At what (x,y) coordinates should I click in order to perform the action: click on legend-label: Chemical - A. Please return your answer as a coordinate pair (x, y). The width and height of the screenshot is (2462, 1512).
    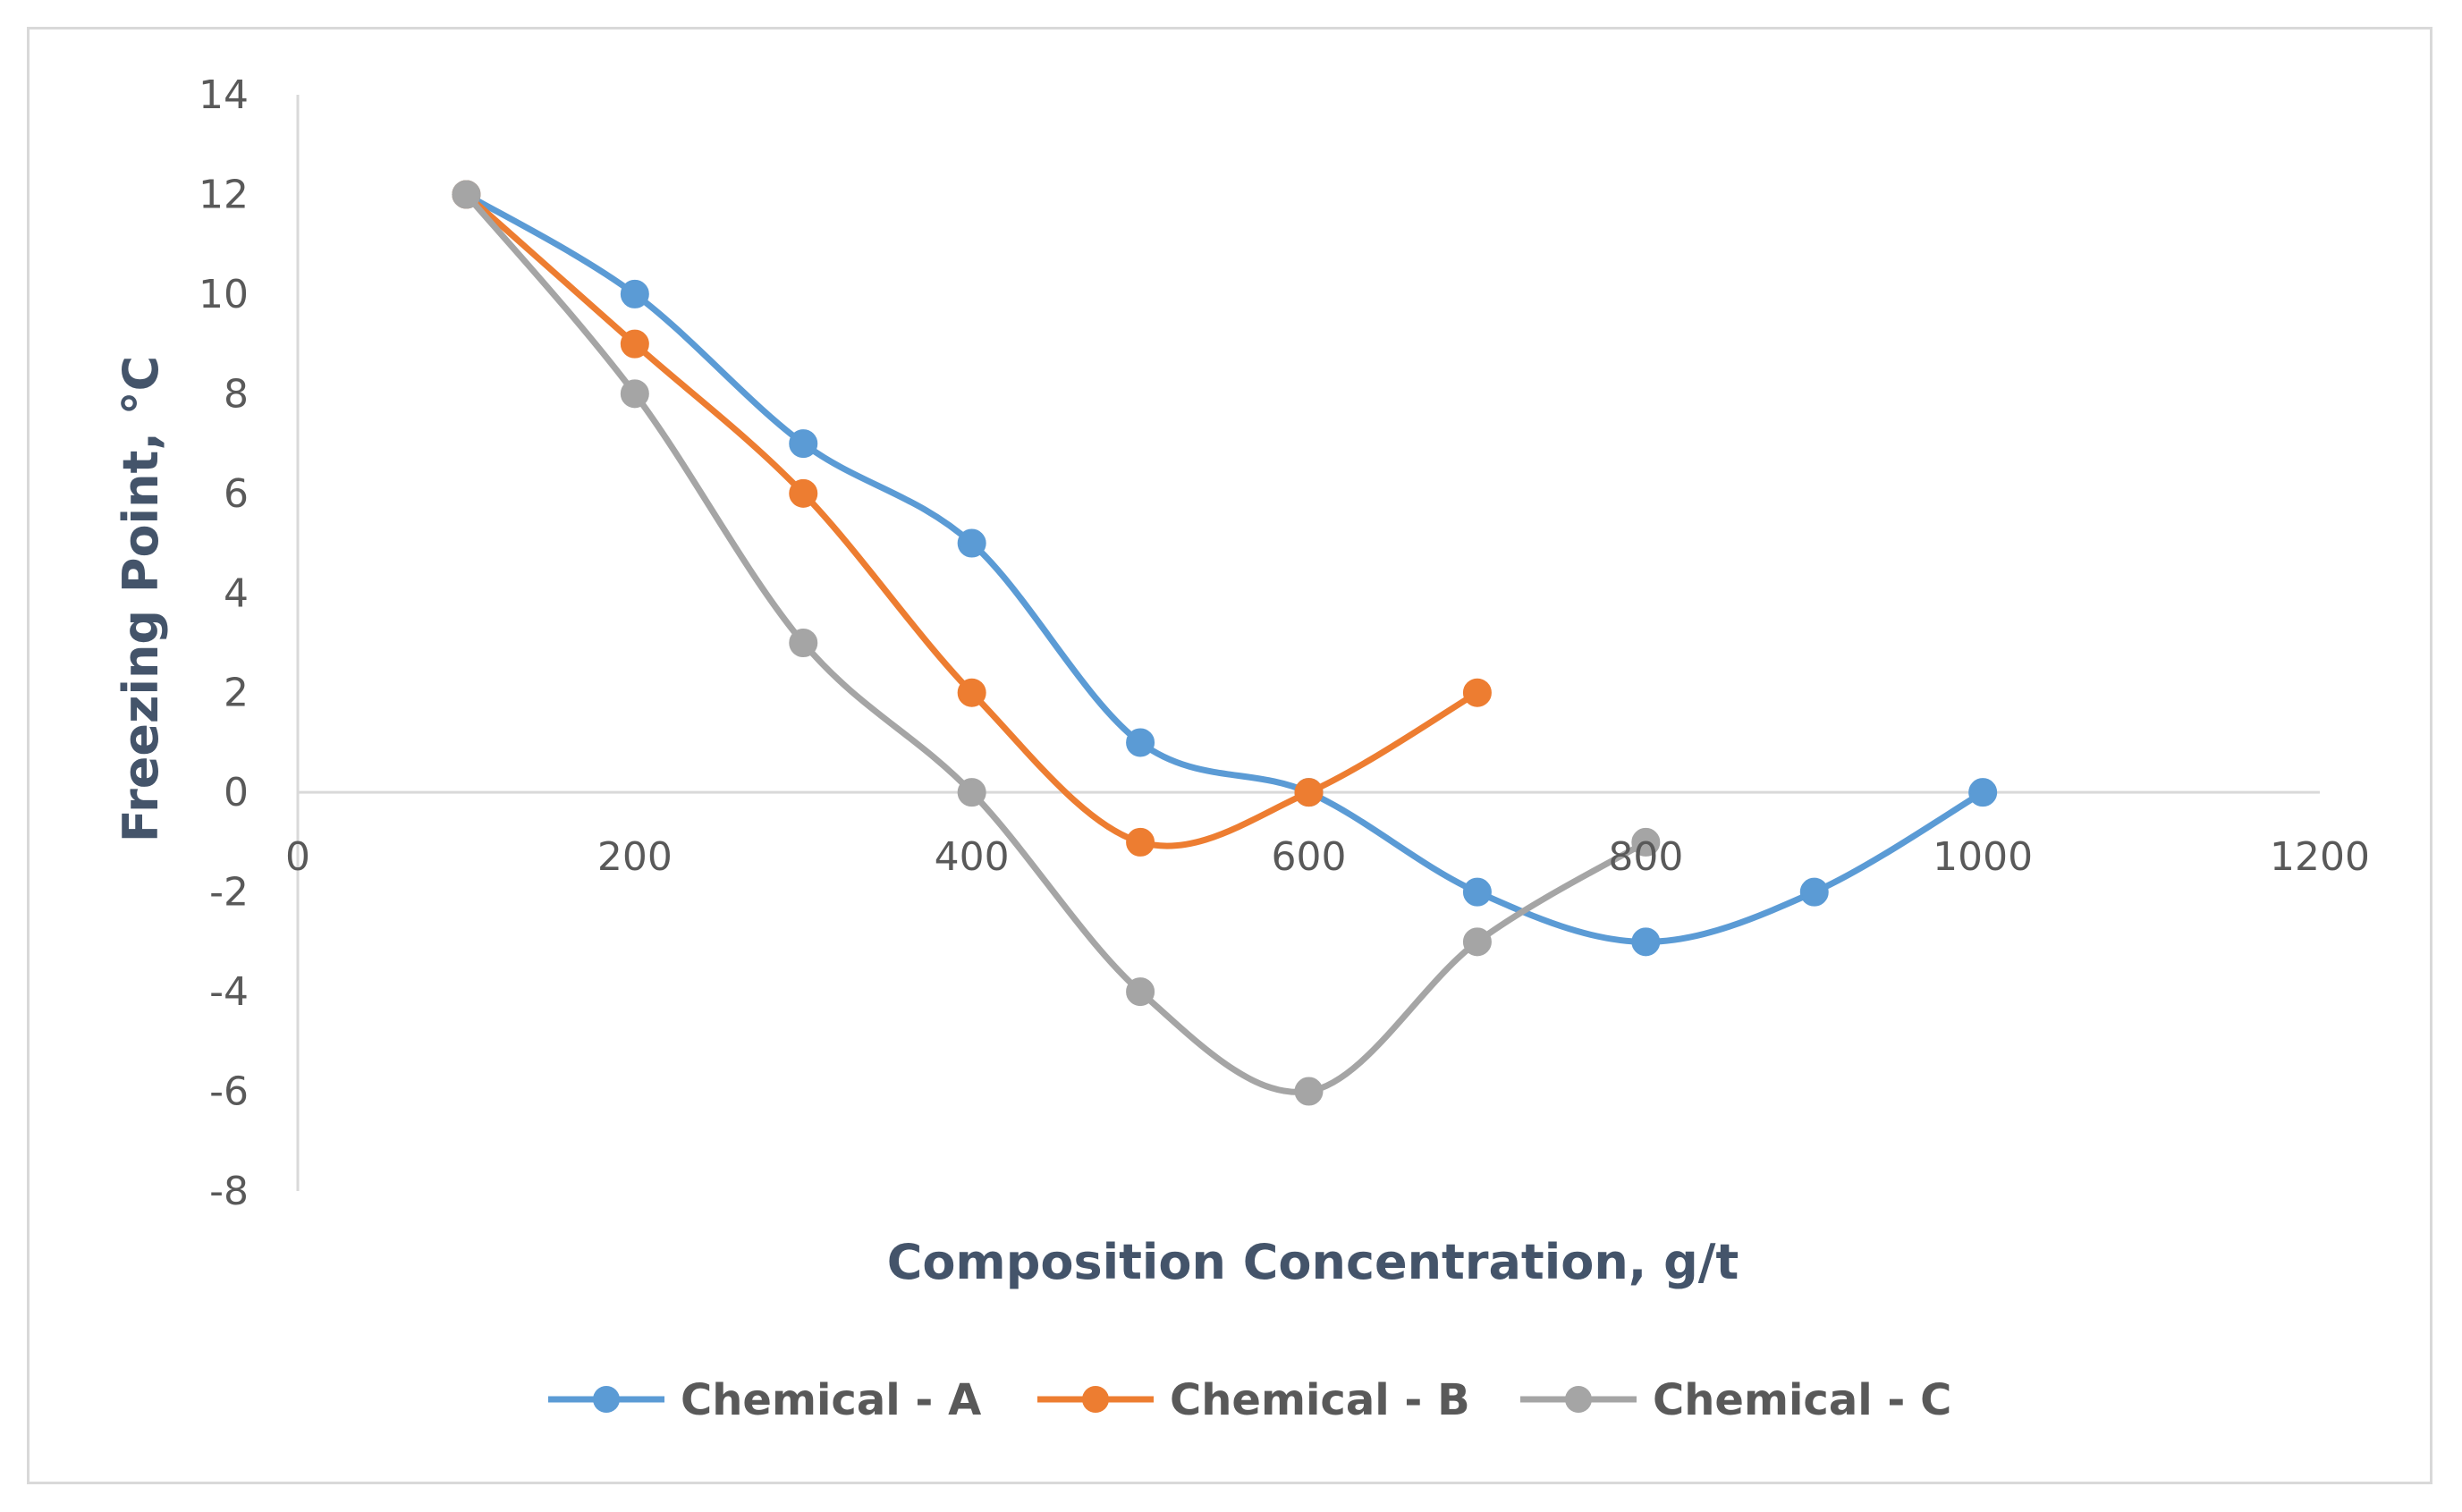
    Looking at the image, I should click on (831, 1400).